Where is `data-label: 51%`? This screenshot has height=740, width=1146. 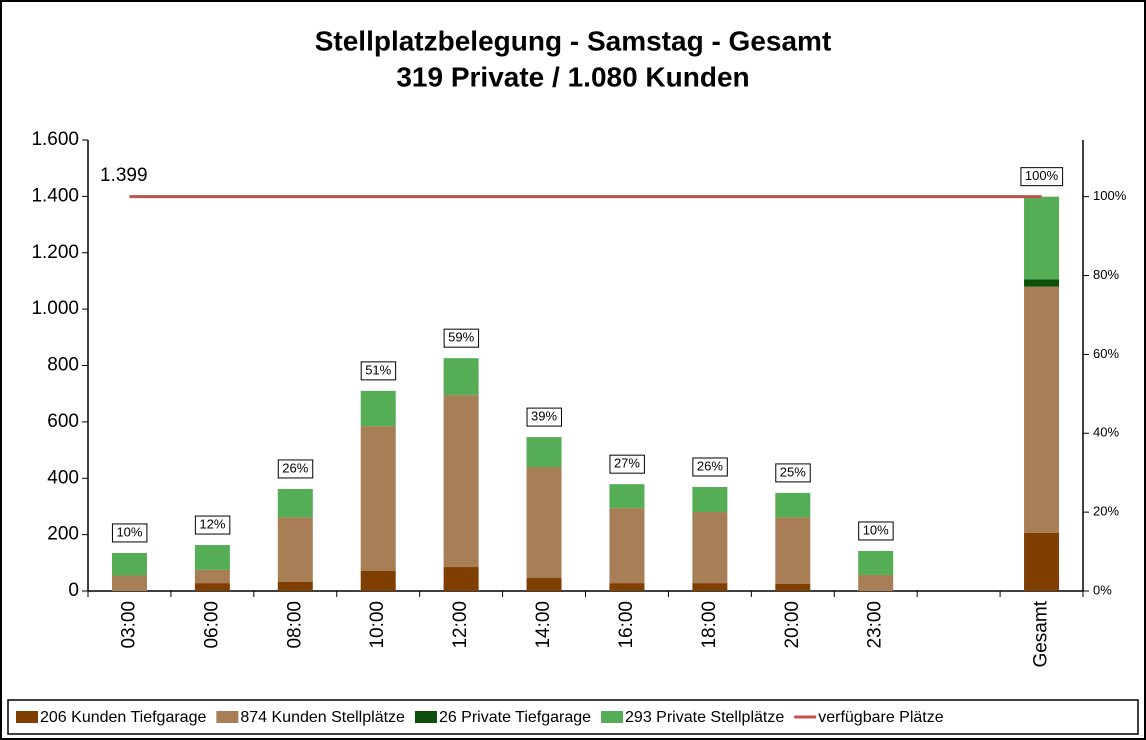
data-label: 51% is located at coordinates (378, 369).